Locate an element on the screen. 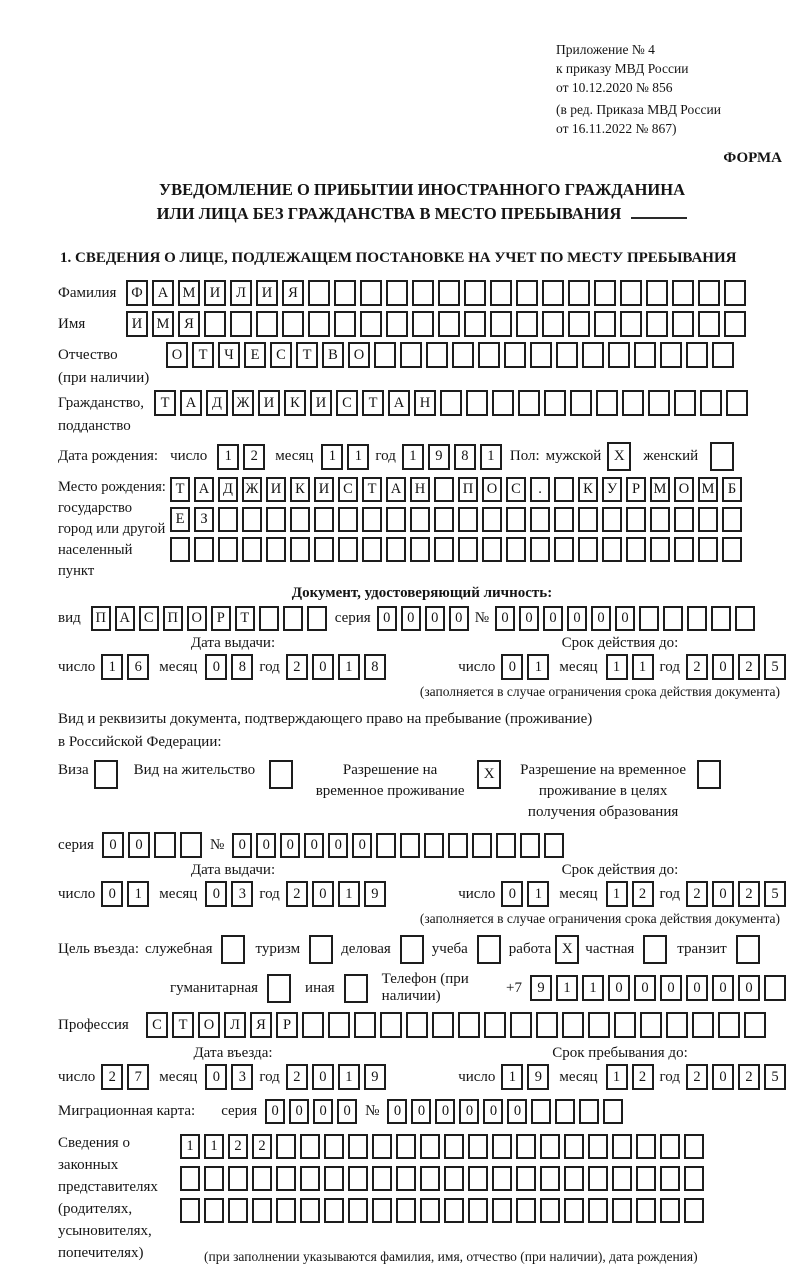  char-cell: 9 is located at coordinates (541, 988).